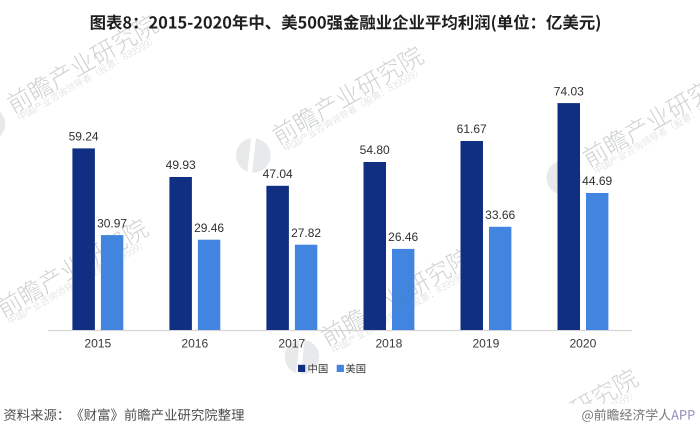 The image size is (700, 442). Describe the element at coordinates (403, 237) in the screenshot. I see `svg-text: 26.46` at that location.